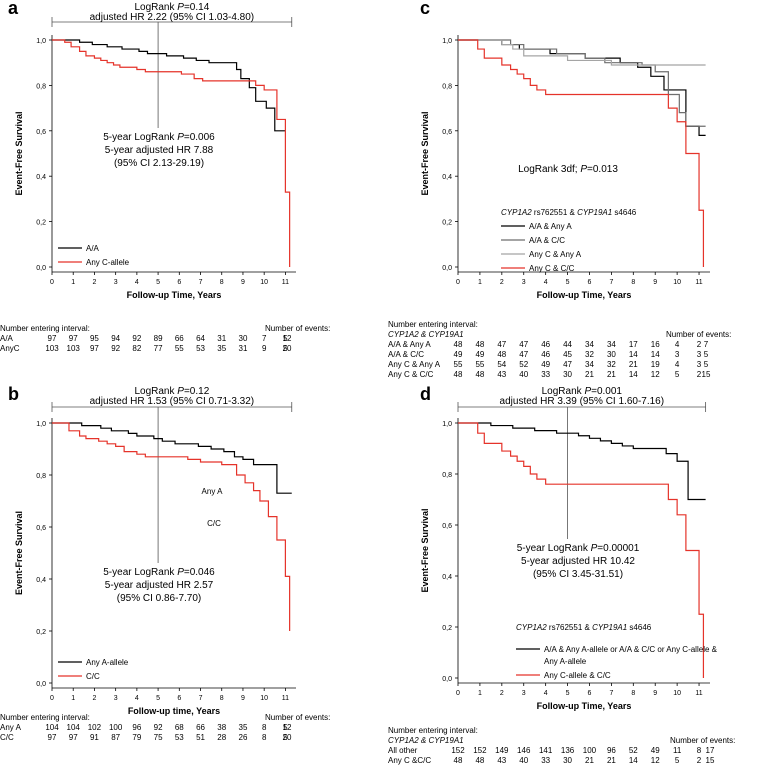  Describe the element at coordinates (243, 338) in the screenshot. I see `risk-cell: 30` at that location.